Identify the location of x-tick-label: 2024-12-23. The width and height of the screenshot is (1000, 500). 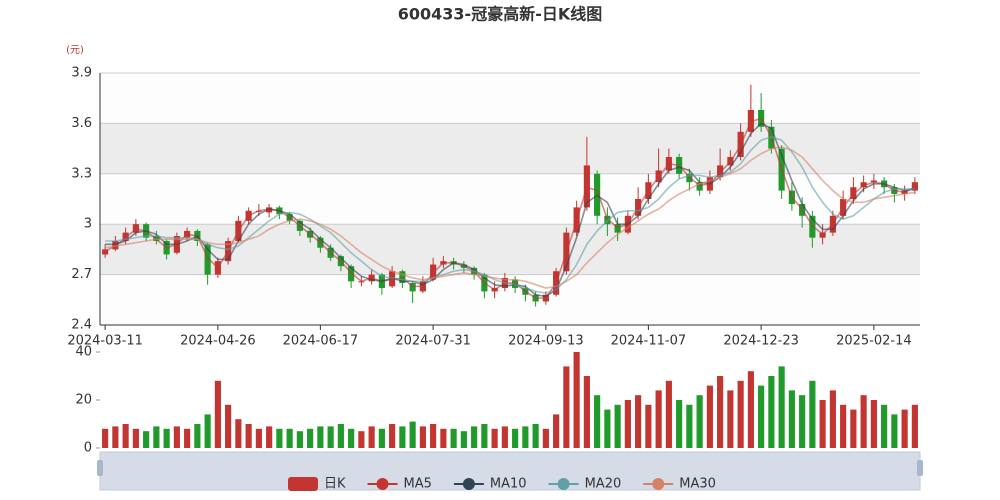
(761, 341).